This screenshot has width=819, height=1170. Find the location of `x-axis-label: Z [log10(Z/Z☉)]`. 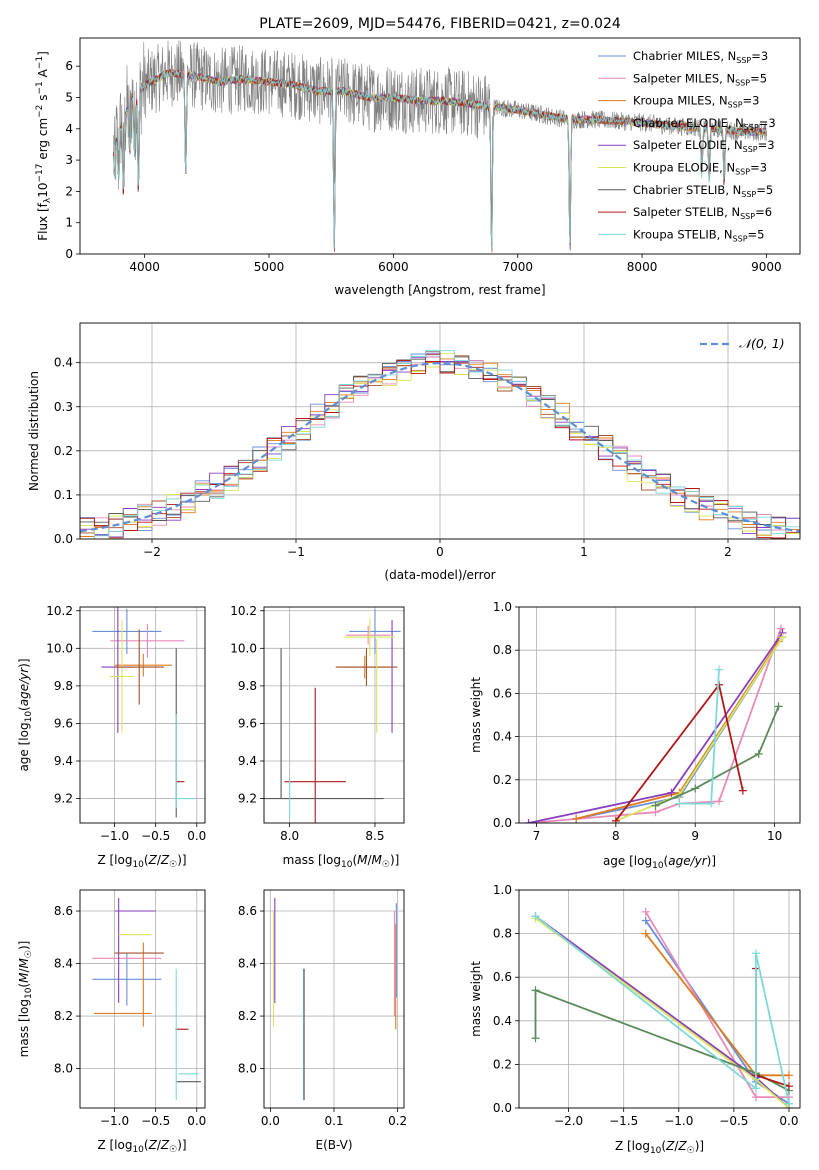

x-axis-label: Z [log10(Z/Z☉)] is located at coordinates (141, 1146).